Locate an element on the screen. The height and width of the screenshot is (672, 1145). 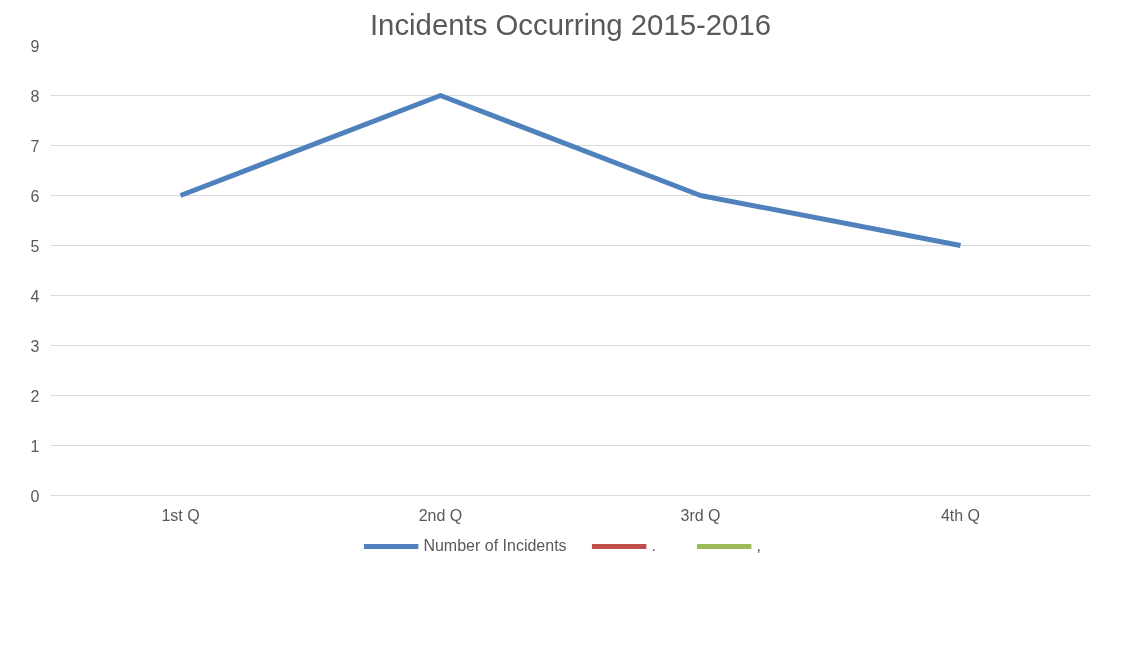
y-tick-label: 5 is located at coordinates (35, 246).